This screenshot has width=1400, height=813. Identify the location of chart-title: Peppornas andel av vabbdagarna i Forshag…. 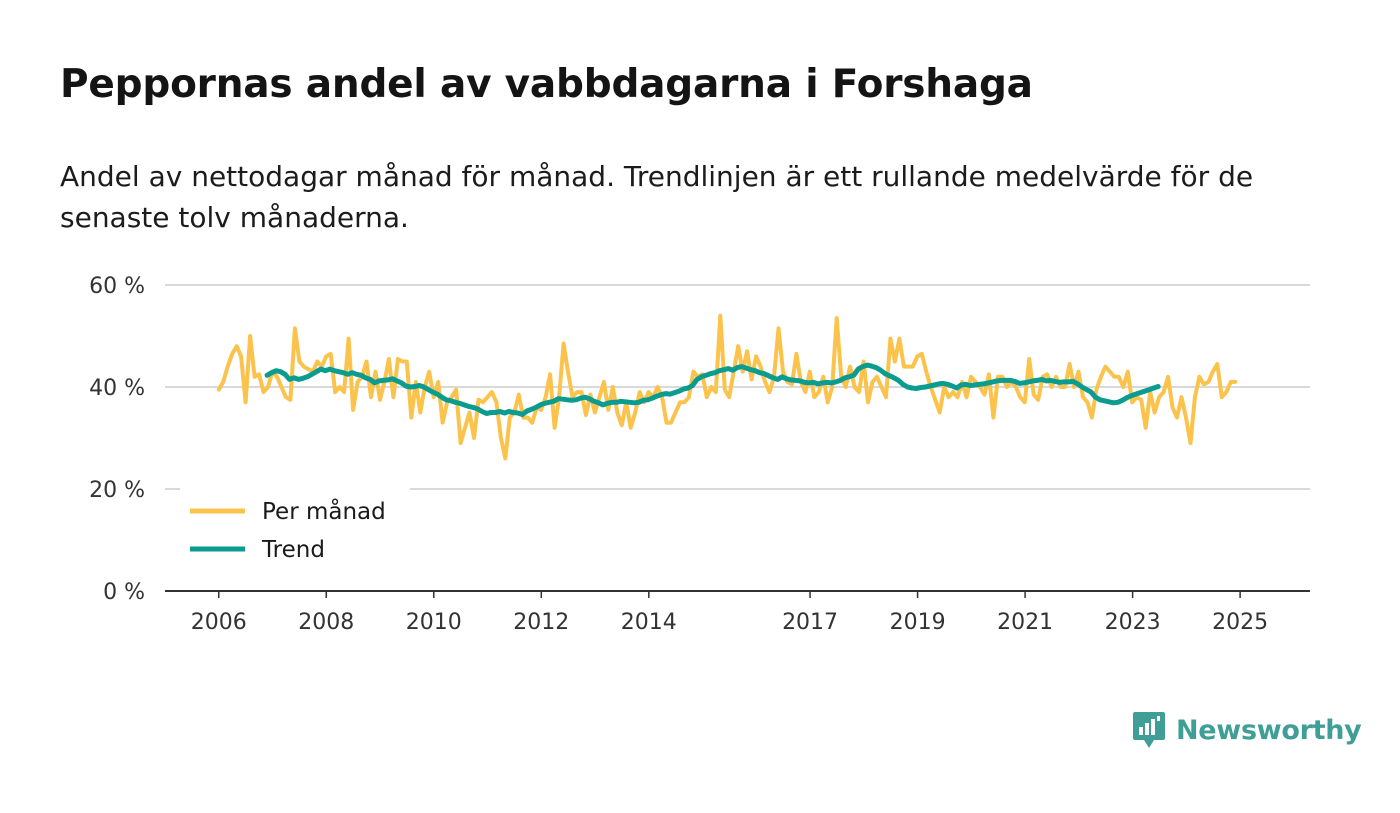
(546, 84).